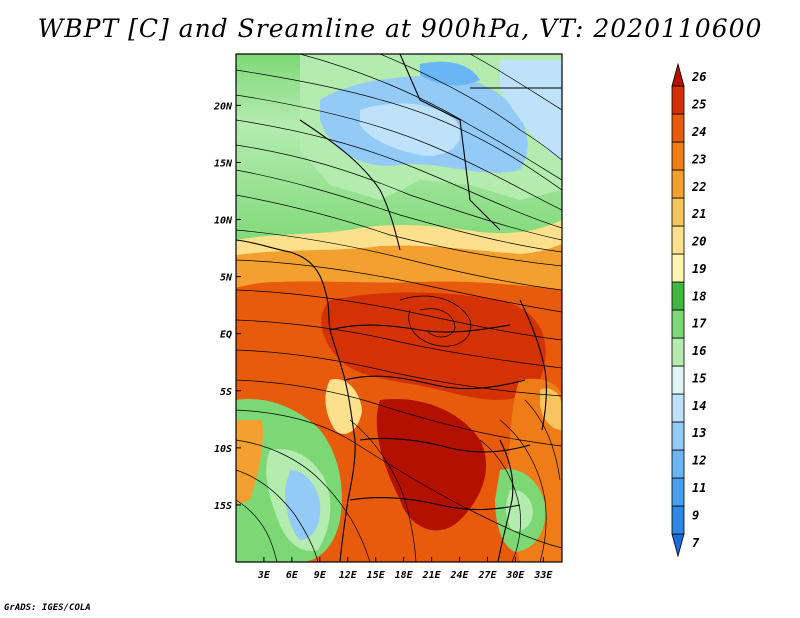 The height and width of the screenshot is (618, 800). What do you see at coordinates (699, 461) in the screenshot?
I see `colorbar-label: 12` at bounding box center [699, 461].